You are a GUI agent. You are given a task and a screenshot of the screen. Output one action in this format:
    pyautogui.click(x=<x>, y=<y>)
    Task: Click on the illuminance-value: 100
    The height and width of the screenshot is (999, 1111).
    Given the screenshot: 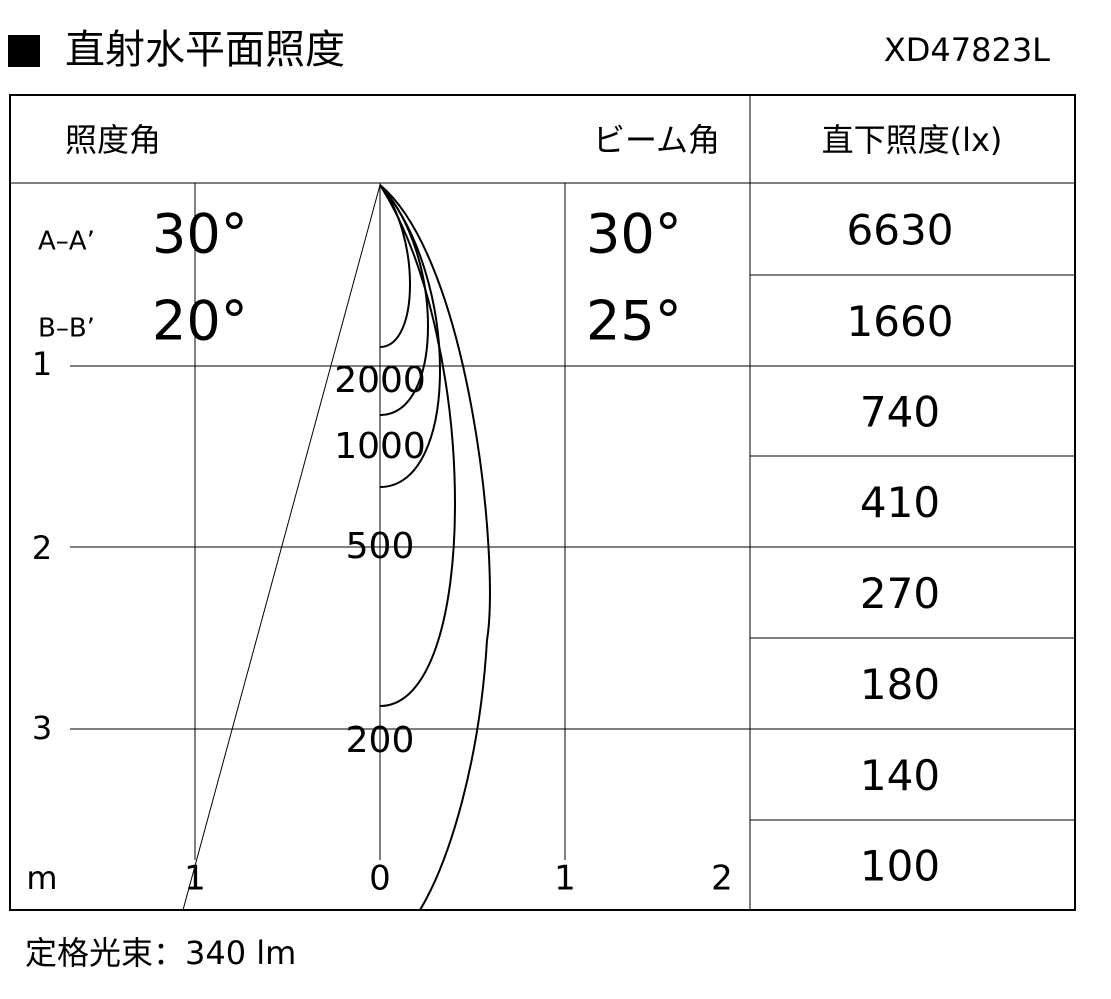 What is the action you would take?
    pyautogui.click(x=900, y=866)
    